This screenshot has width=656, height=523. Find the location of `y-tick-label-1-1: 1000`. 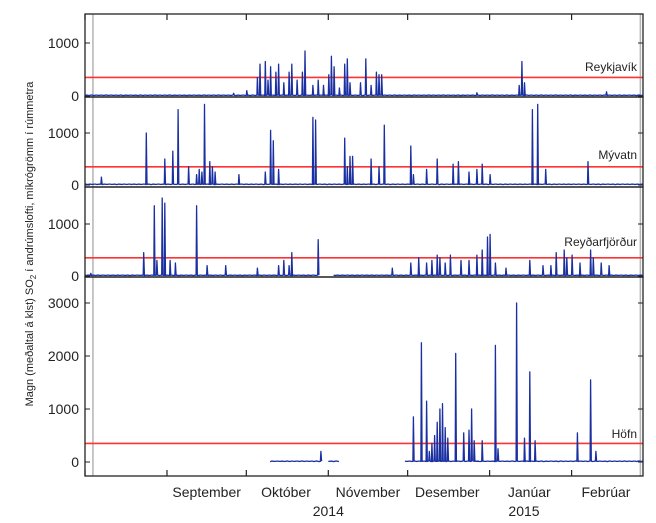

y-tick-label-1-1: 1000 is located at coordinates (63, 133).